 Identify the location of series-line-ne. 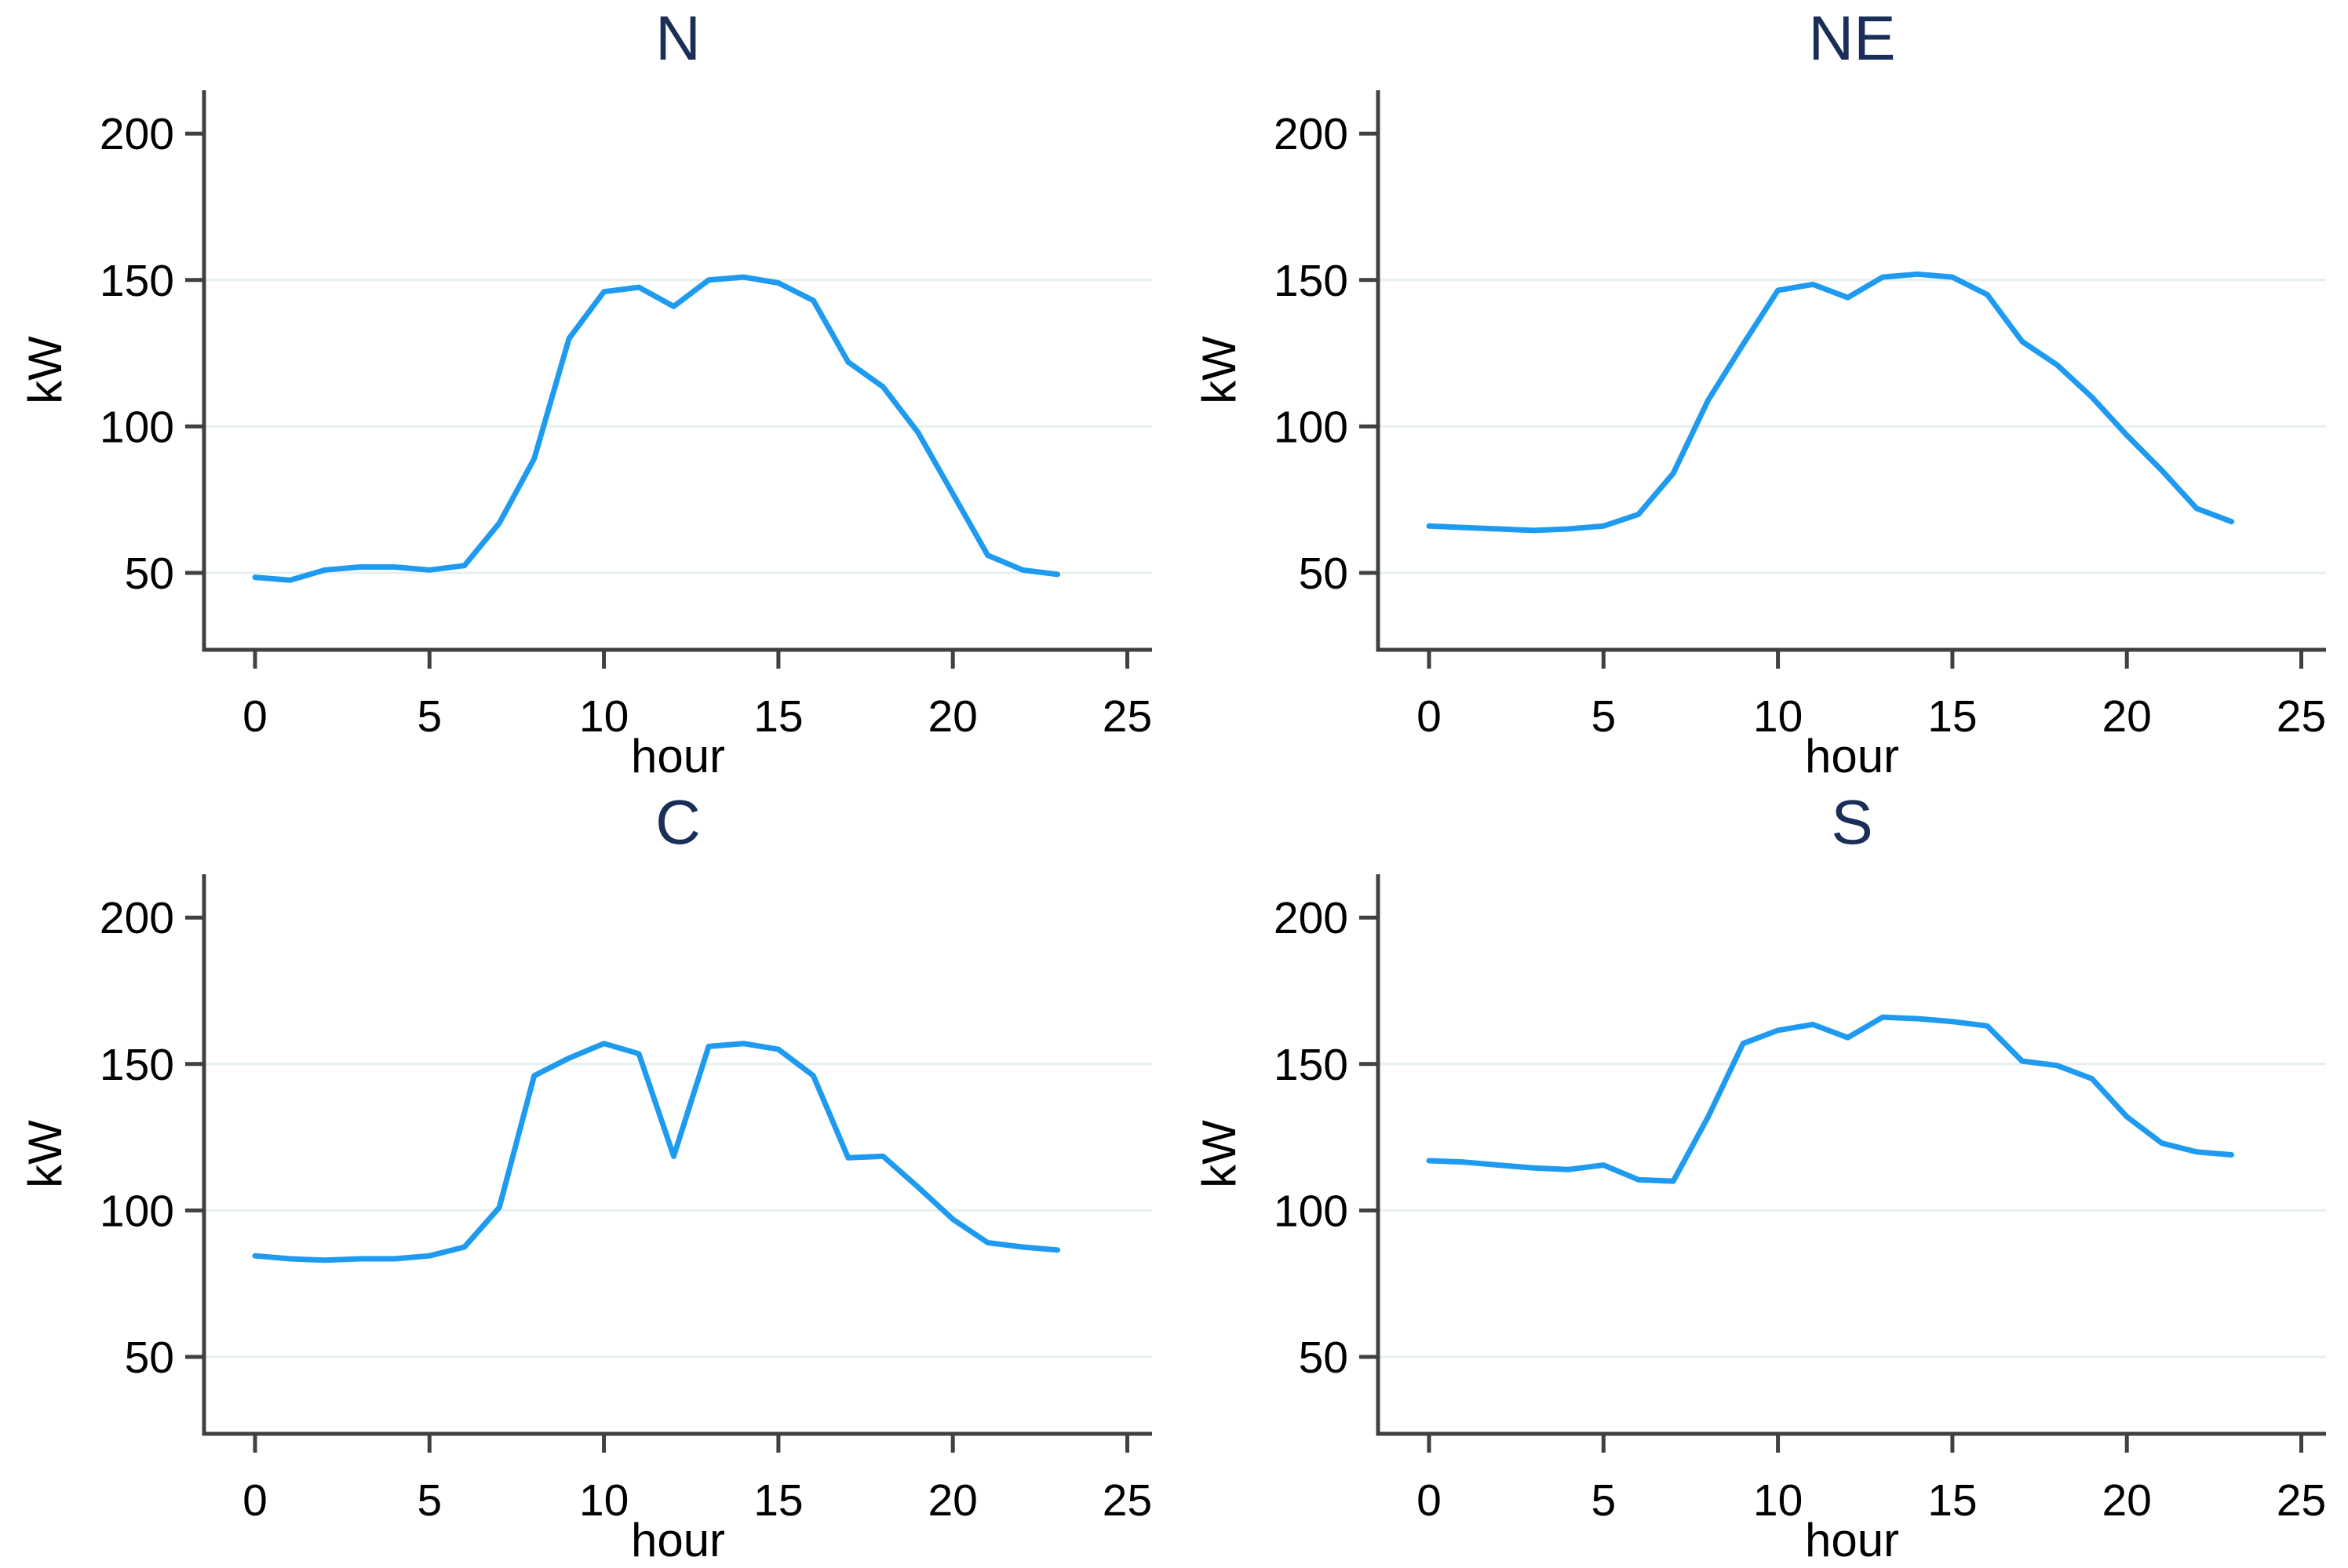
(1831, 402).